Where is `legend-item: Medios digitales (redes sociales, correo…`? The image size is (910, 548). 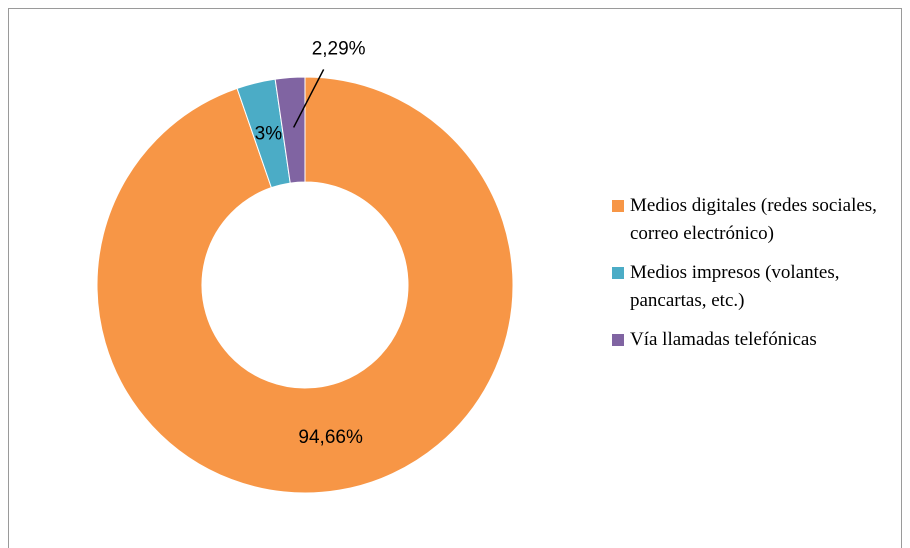 legend-item: Medios digitales (redes sociales, correo… is located at coordinates (754, 220).